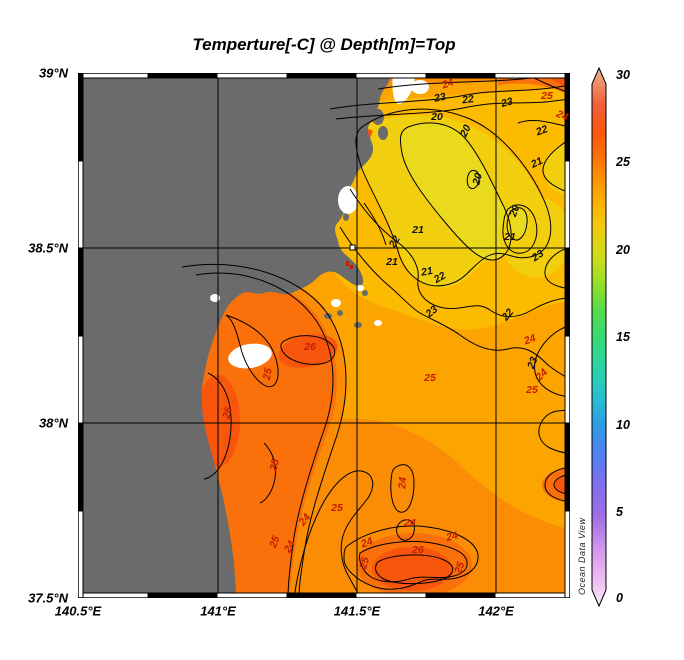 This screenshot has height=660, width=684. I want to click on no-data-patches, so click(319, 221).